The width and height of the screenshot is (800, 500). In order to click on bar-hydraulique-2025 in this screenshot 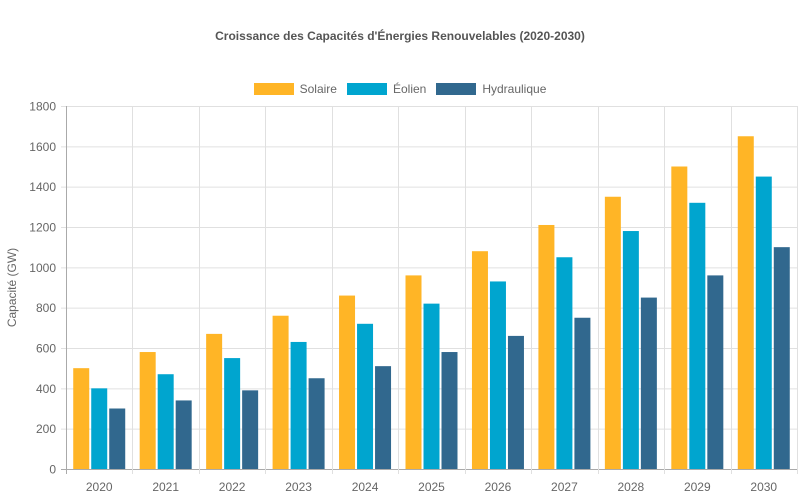, I will do `click(449, 410)`.